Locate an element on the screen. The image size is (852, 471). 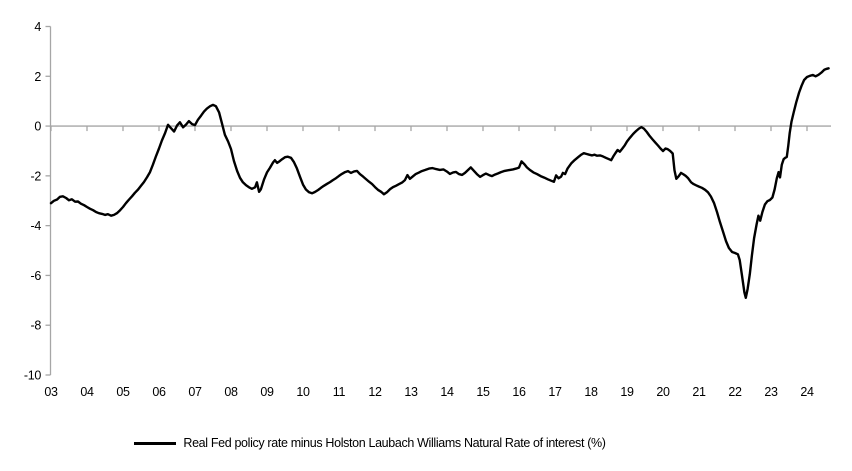
x-tick-label: 06 is located at coordinates (159, 392).